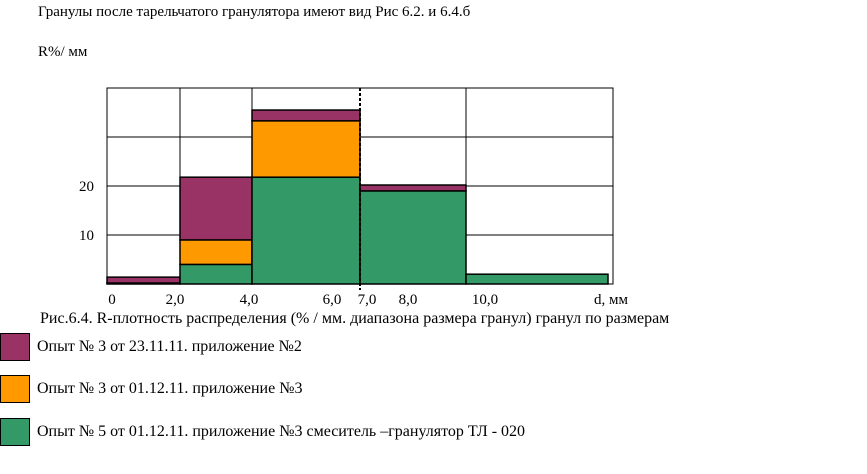  I want to click on x-tick-label: 0, so click(112, 300).